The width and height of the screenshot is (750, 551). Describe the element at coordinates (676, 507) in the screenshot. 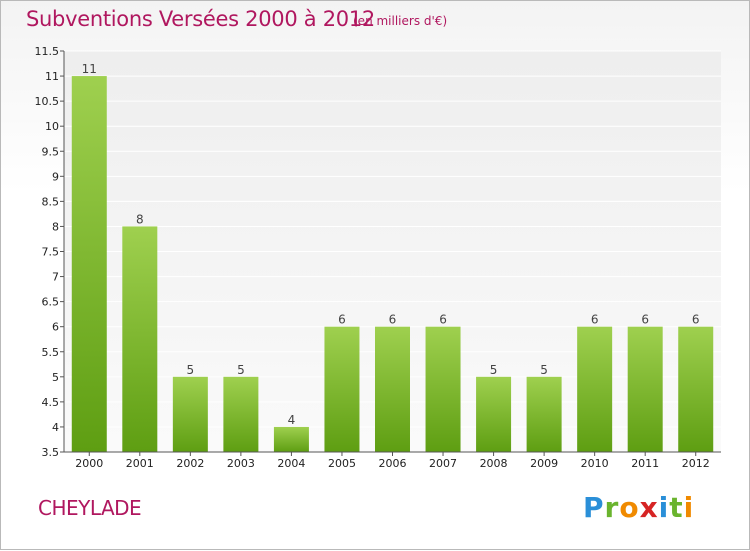

I see `logo-letter: t` at that location.